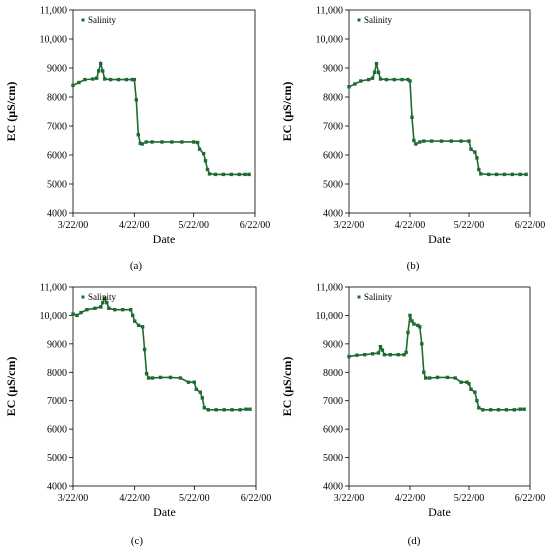  Describe the element at coordinates (256, 498) in the screenshot. I see `x-tick-label: 6/22/00` at that location.